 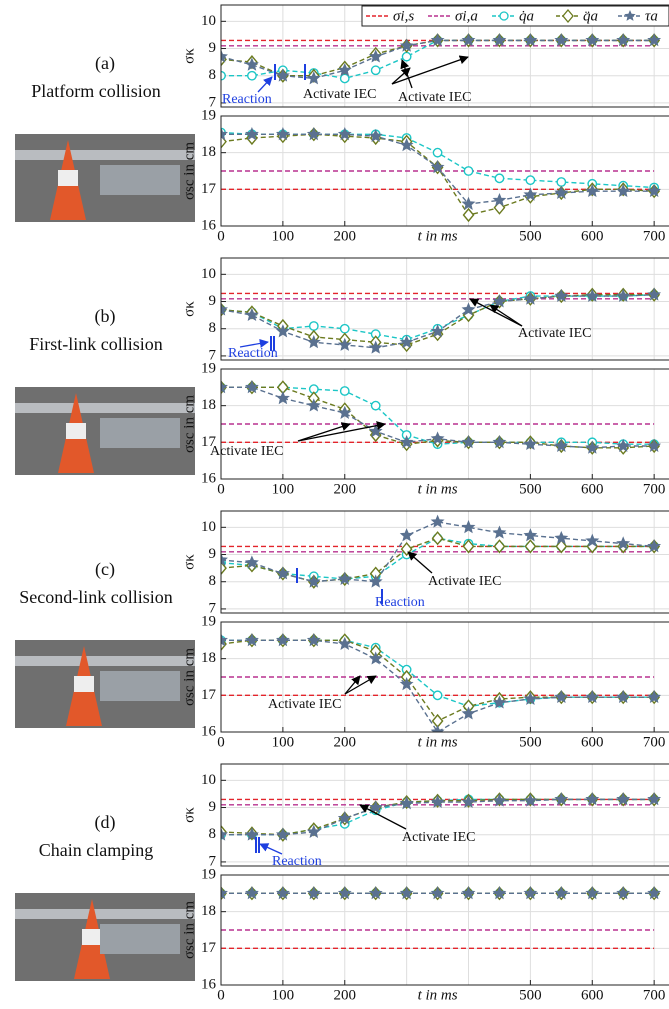 What do you see at coordinates (345, 236) in the screenshot?
I see `x-tick-label: 200` at bounding box center [345, 236].